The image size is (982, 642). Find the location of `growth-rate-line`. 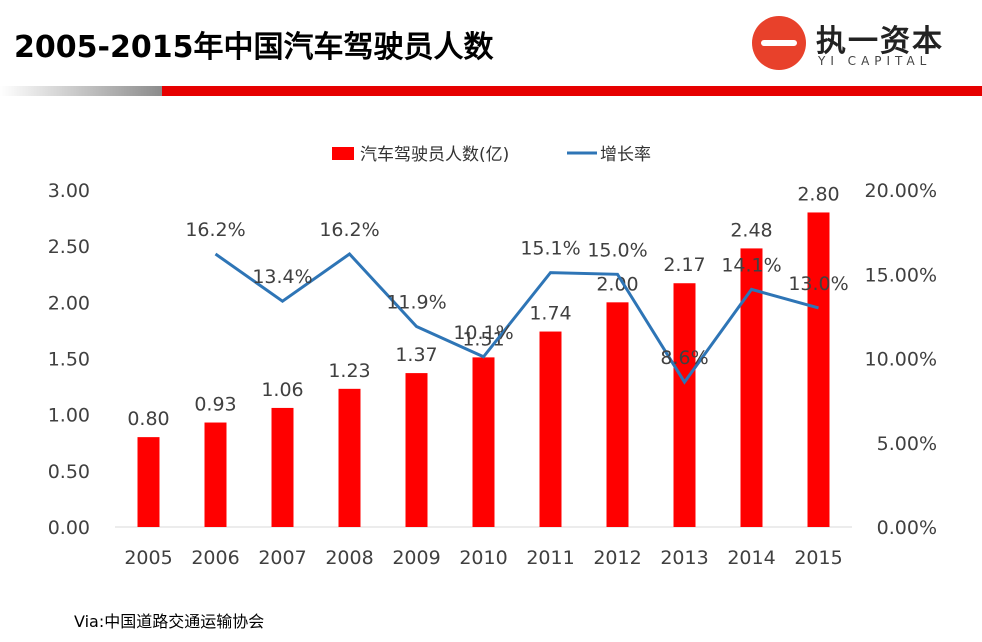

growth-rate-line is located at coordinates (516, 318).